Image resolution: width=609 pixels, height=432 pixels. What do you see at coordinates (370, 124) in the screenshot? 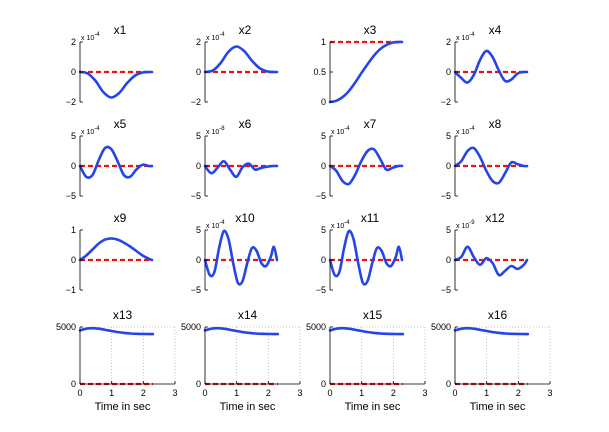
I see `subplot-title: x7` at bounding box center [370, 124].